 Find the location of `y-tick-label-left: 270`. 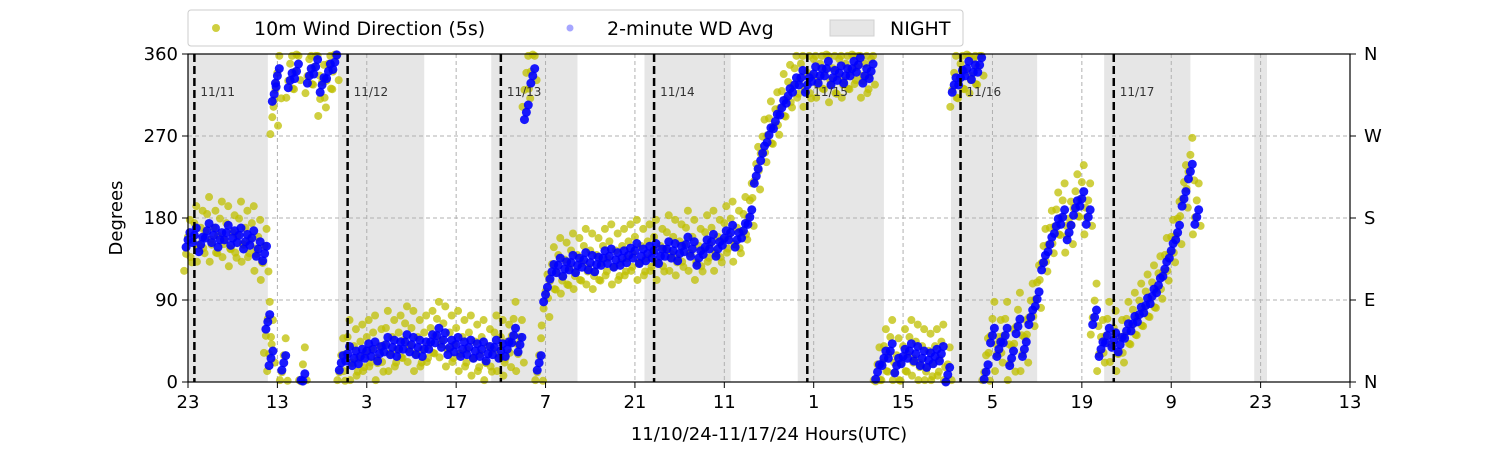

y-tick-label-left: 270 is located at coordinates (161, 136).